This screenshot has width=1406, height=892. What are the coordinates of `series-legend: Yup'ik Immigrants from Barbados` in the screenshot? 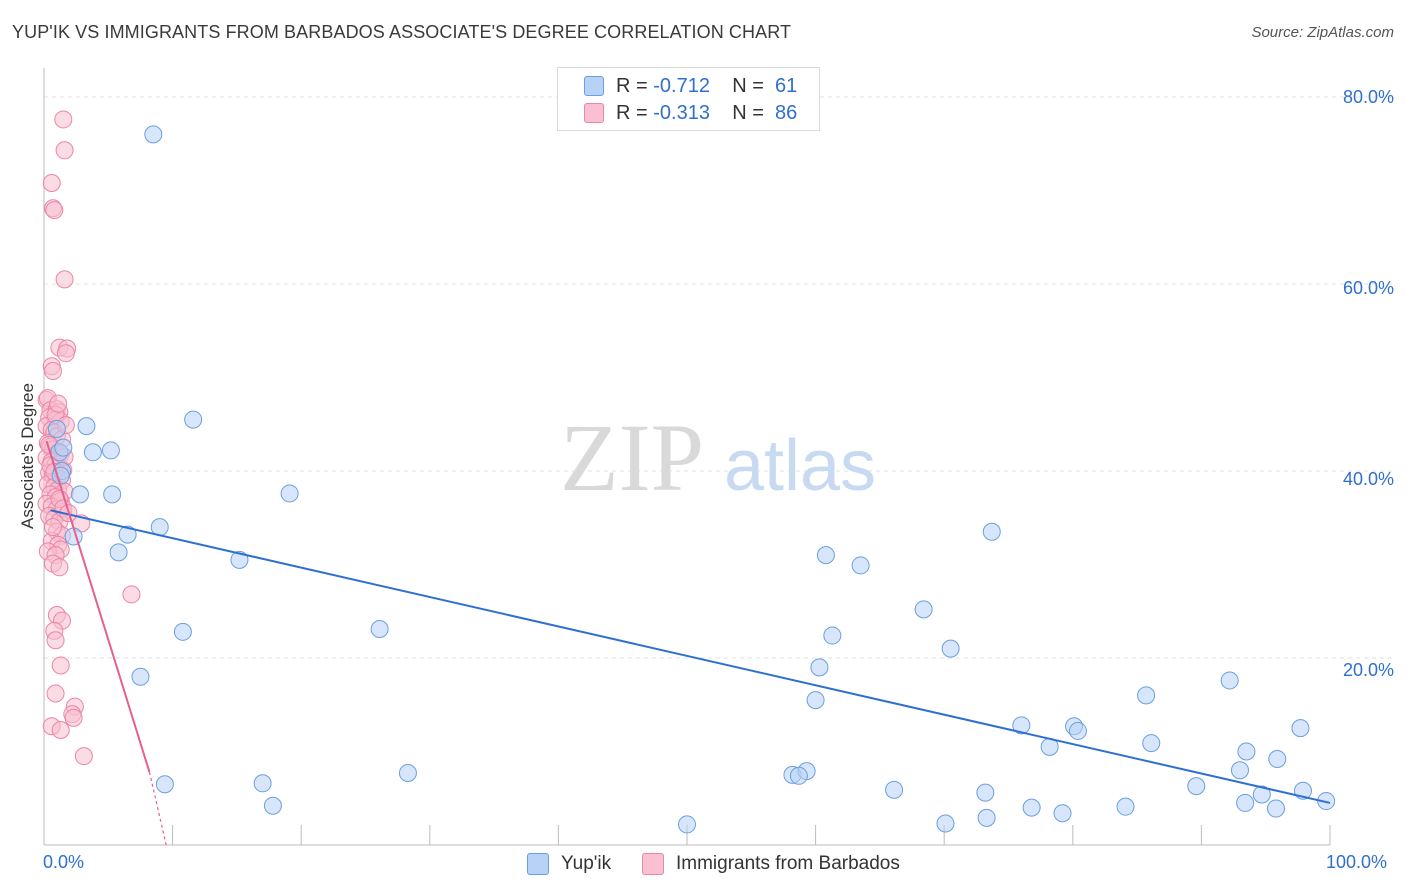 It's located at (703, 865).